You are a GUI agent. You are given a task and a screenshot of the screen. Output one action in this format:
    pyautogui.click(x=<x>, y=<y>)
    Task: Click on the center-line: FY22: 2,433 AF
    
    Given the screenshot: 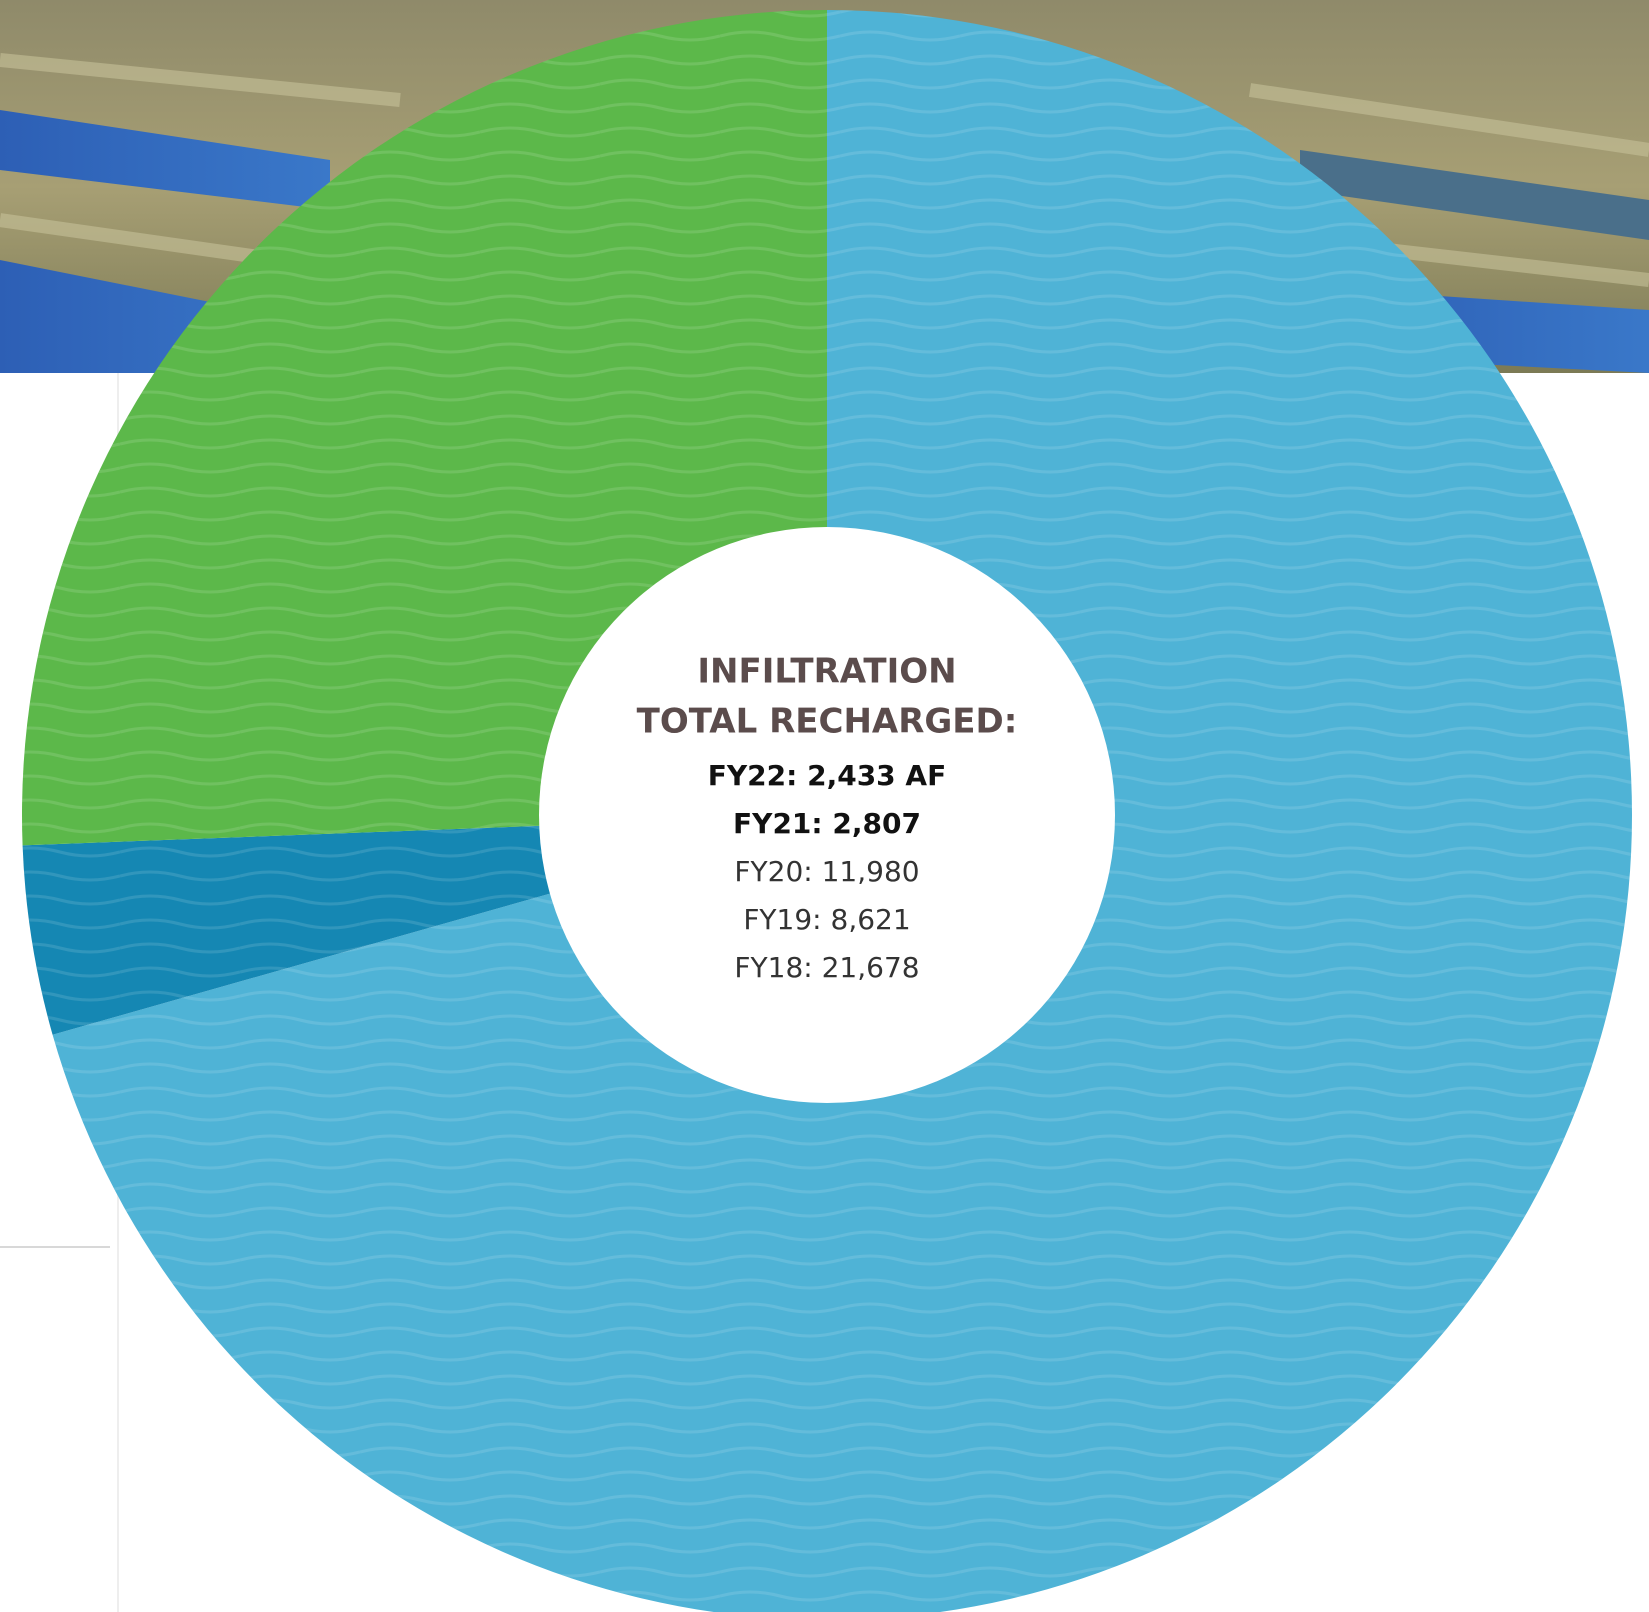 What is the action you would take?
    pyautogui.click(x=827, y=775)
    